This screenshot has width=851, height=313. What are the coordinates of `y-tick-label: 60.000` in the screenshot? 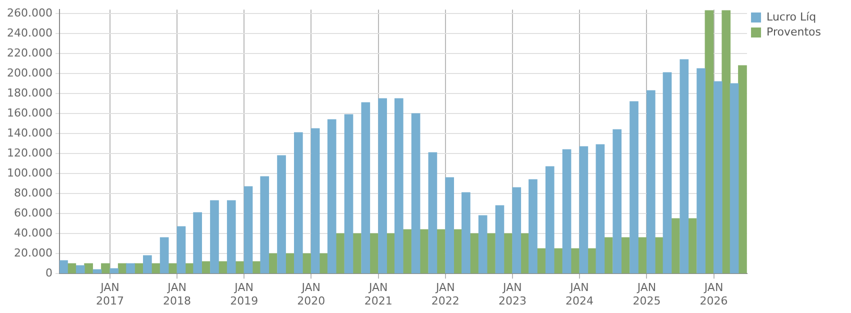 It's located at (33, 213).